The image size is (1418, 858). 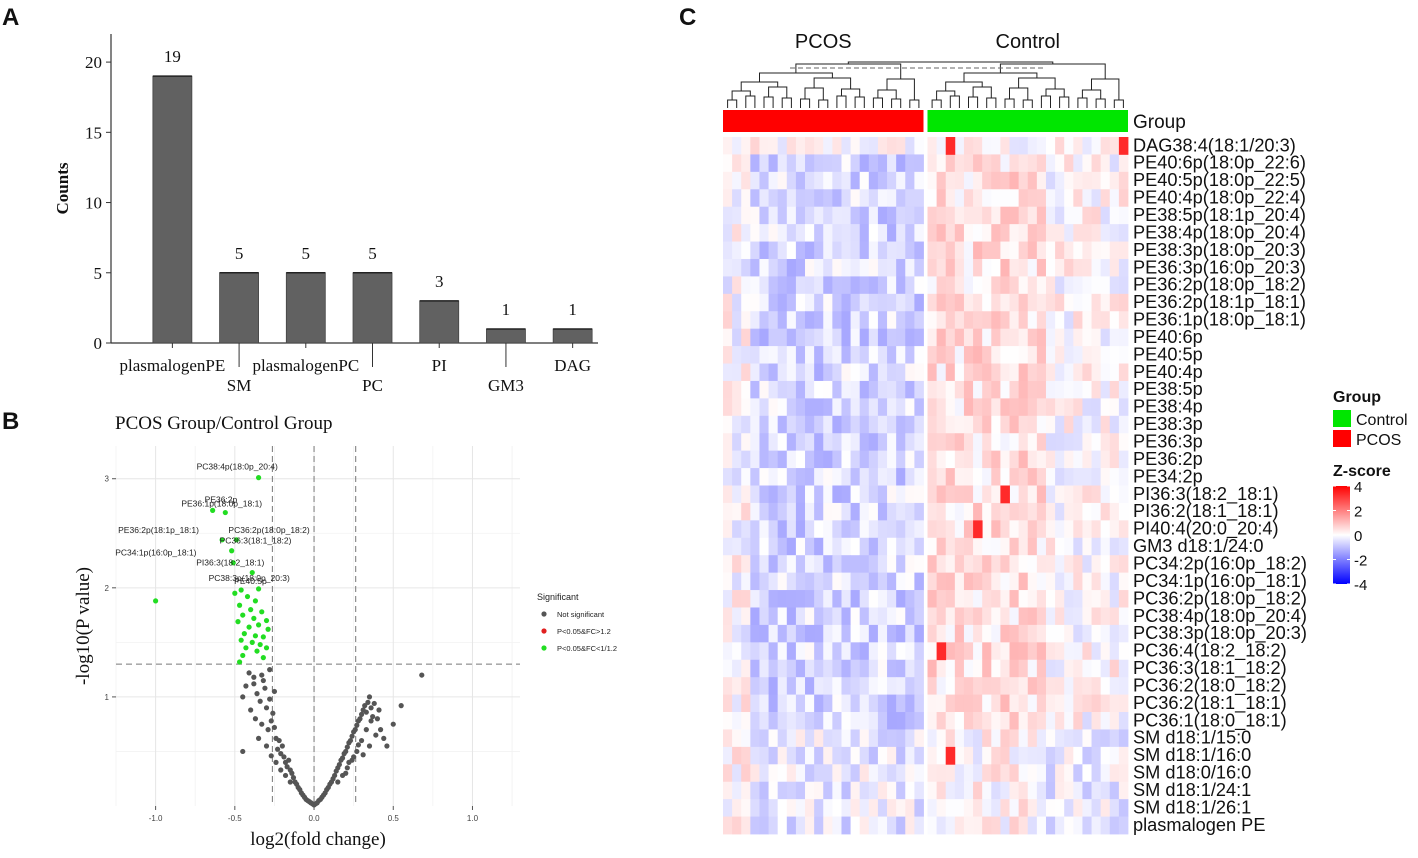 What do you see at coordinates (1220, 598) in the screenshot?
I see `row-label: PC36:2p(18:0p_18:2)` at bounding box center [1220, 598].